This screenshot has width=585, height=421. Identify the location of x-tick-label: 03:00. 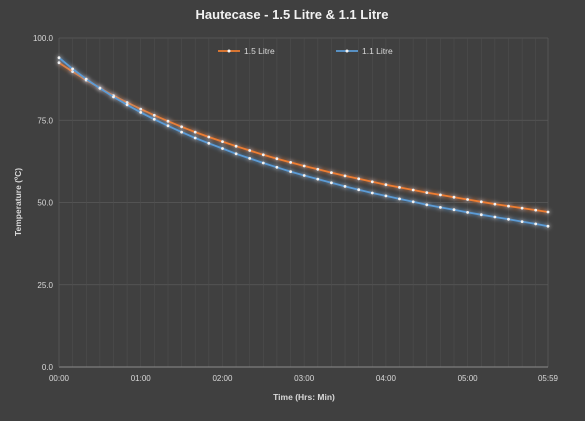
(304, 378).